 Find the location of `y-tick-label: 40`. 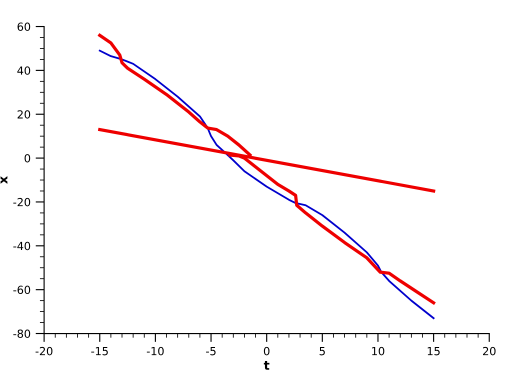

y-tick-label: 40 is located at coordinates (23, 70).